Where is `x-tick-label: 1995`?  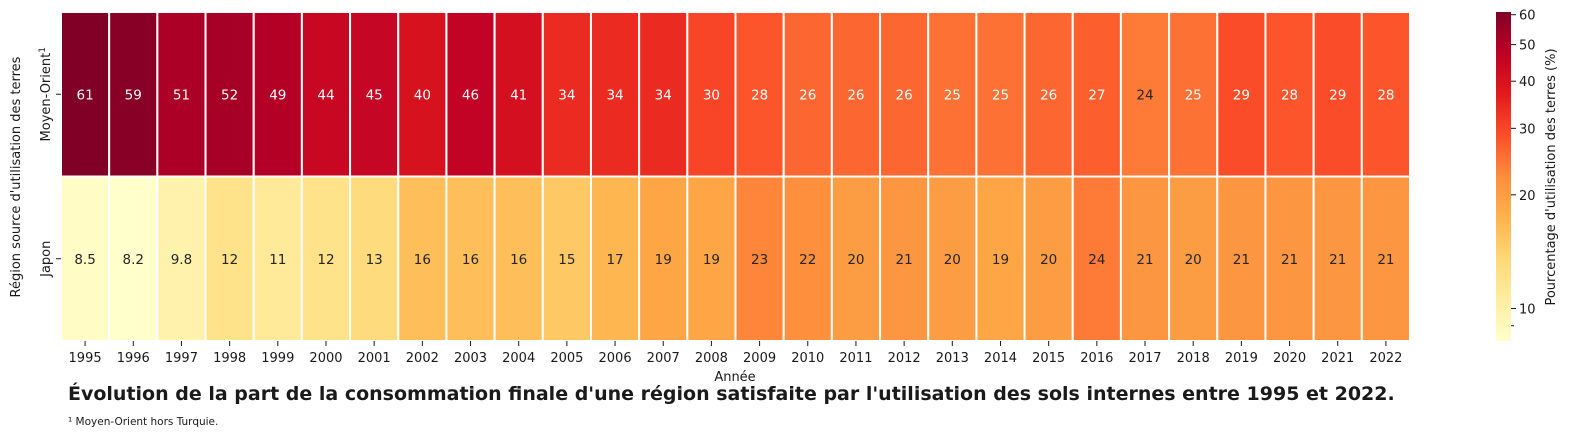
x-tick-label: 1995 is located at coordinates (85, 358).